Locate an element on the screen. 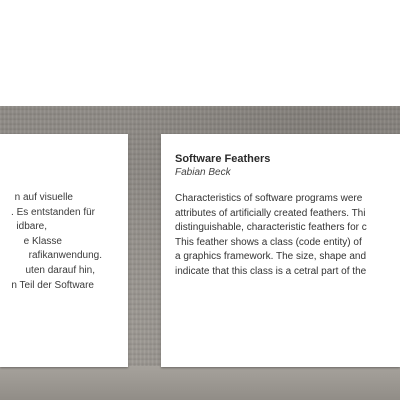  card-title: Software Feathers is located at coordinates (223, 159).